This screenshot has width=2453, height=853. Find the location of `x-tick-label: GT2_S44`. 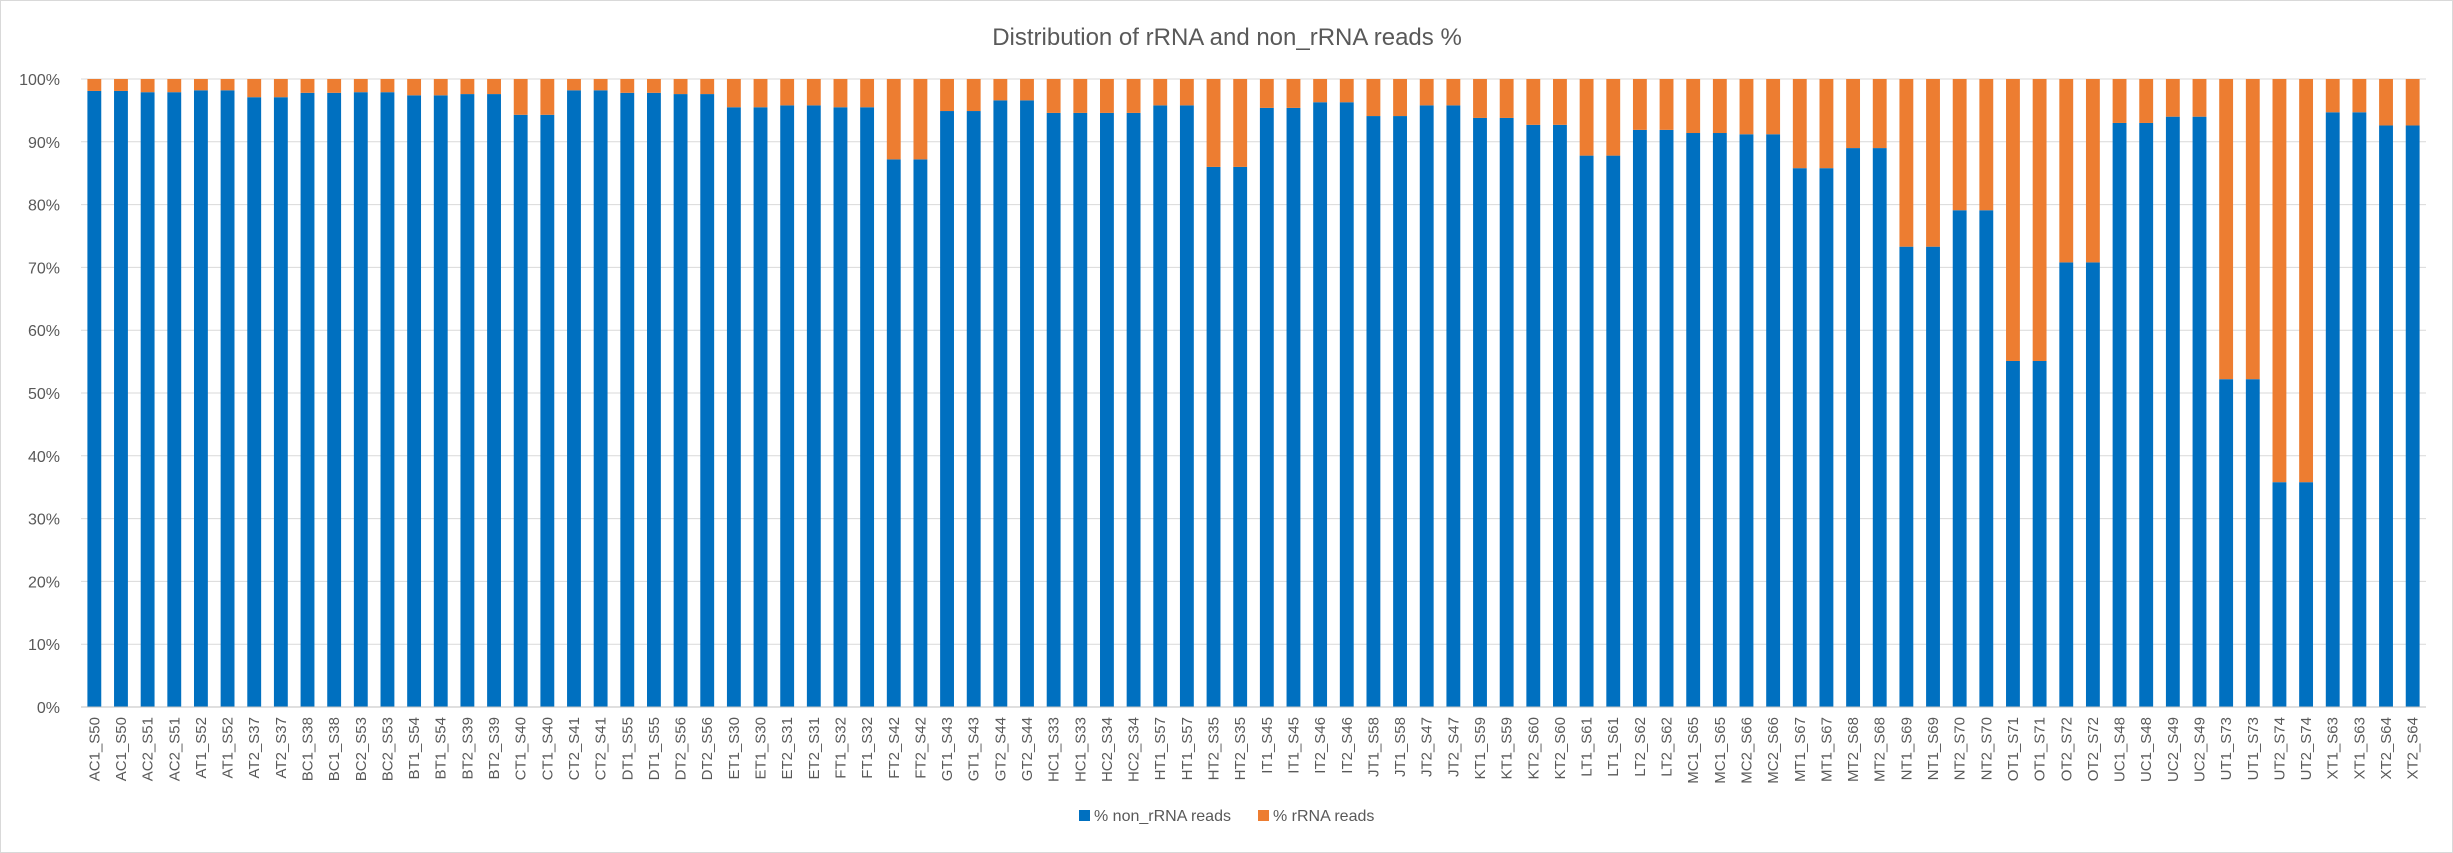

x-tick-label: GT2_S44 is located at coordinates (1000, 749).